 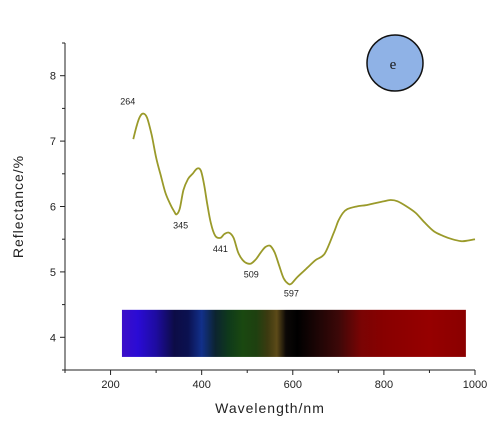 What do you see at coordinates (293, 333) in the screenshot?
I see `spectrum-band` at bounding box center [293, 333].